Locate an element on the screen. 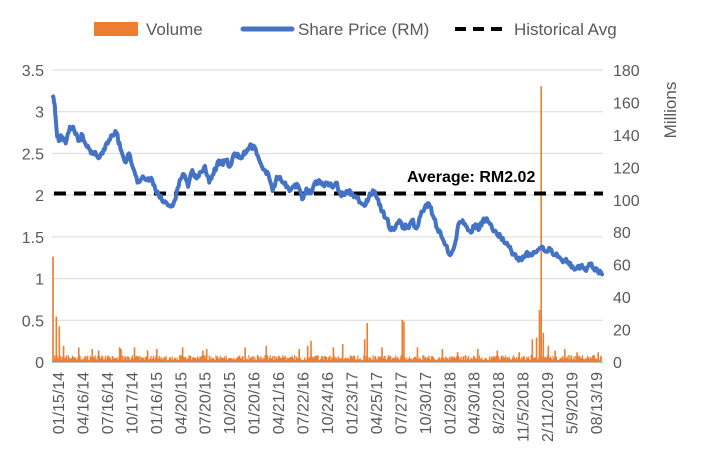 The height and width of the screenshot is (474, 706). x-tick-label: 04/20/15 is located at coordinates (181, 403).